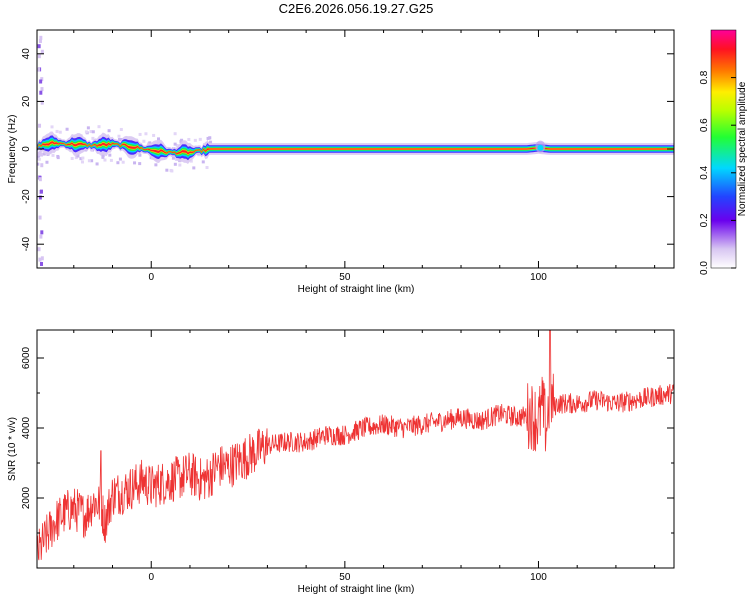 The image size is (750, 600). What do you see at coordinates (12, 449) in the screenshot?
I see `snr-y-axis-label: SNR (10 * v/v)` at bounding box center [12, 449].